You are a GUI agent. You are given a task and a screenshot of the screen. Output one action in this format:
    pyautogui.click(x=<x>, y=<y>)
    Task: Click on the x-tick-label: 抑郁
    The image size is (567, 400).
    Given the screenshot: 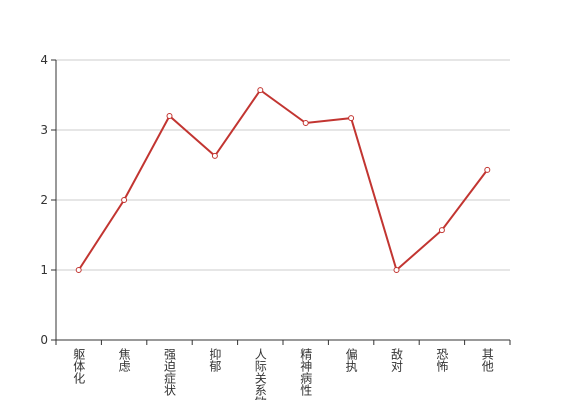 What is the action you would take?
    pyautogui.click(x=215, y=360)
    